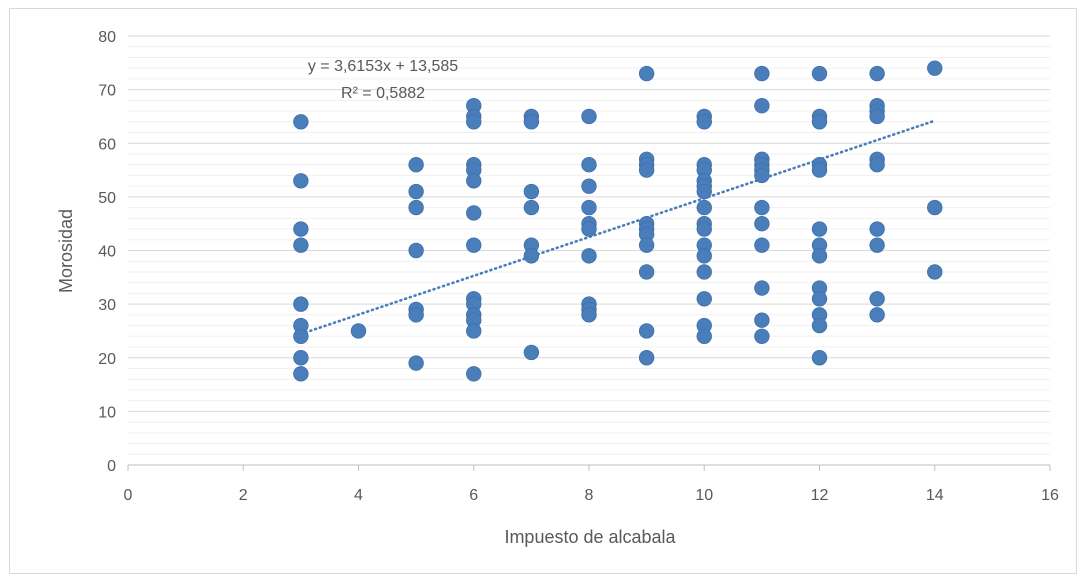  I want to click on y-tick-label: 60, so click(107, 144).